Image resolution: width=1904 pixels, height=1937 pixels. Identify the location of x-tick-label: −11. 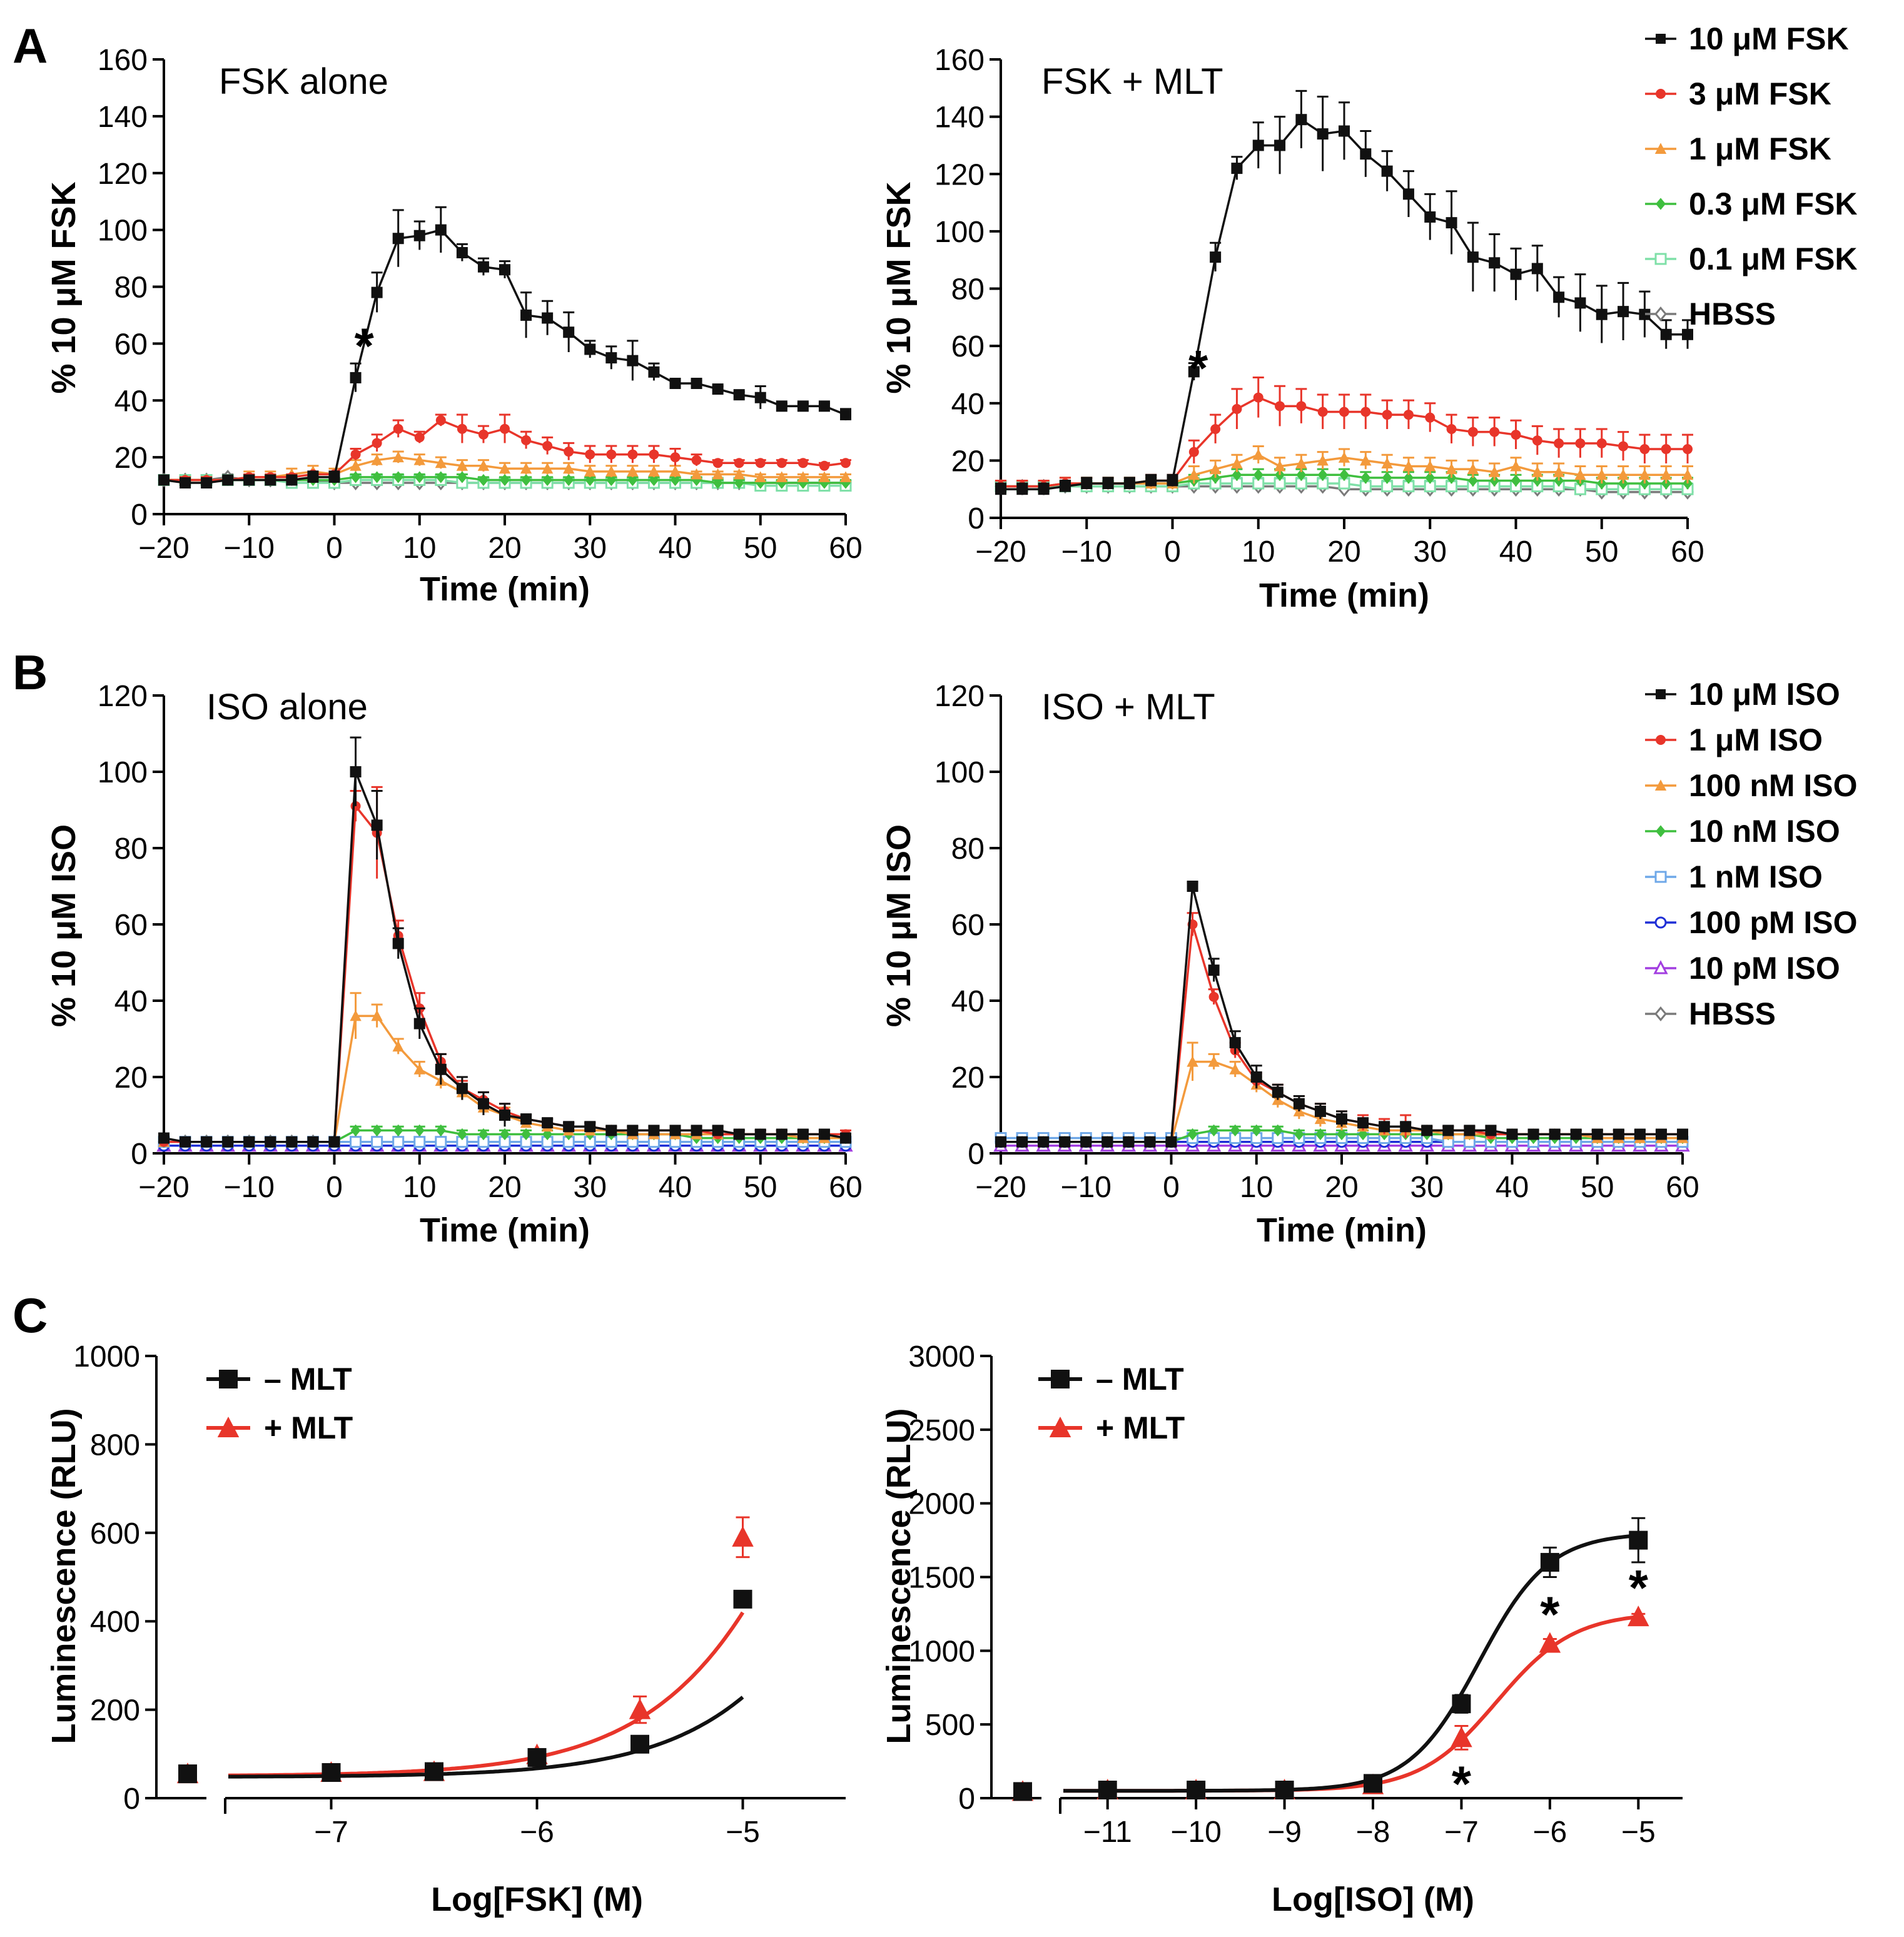
(1107, 1833).